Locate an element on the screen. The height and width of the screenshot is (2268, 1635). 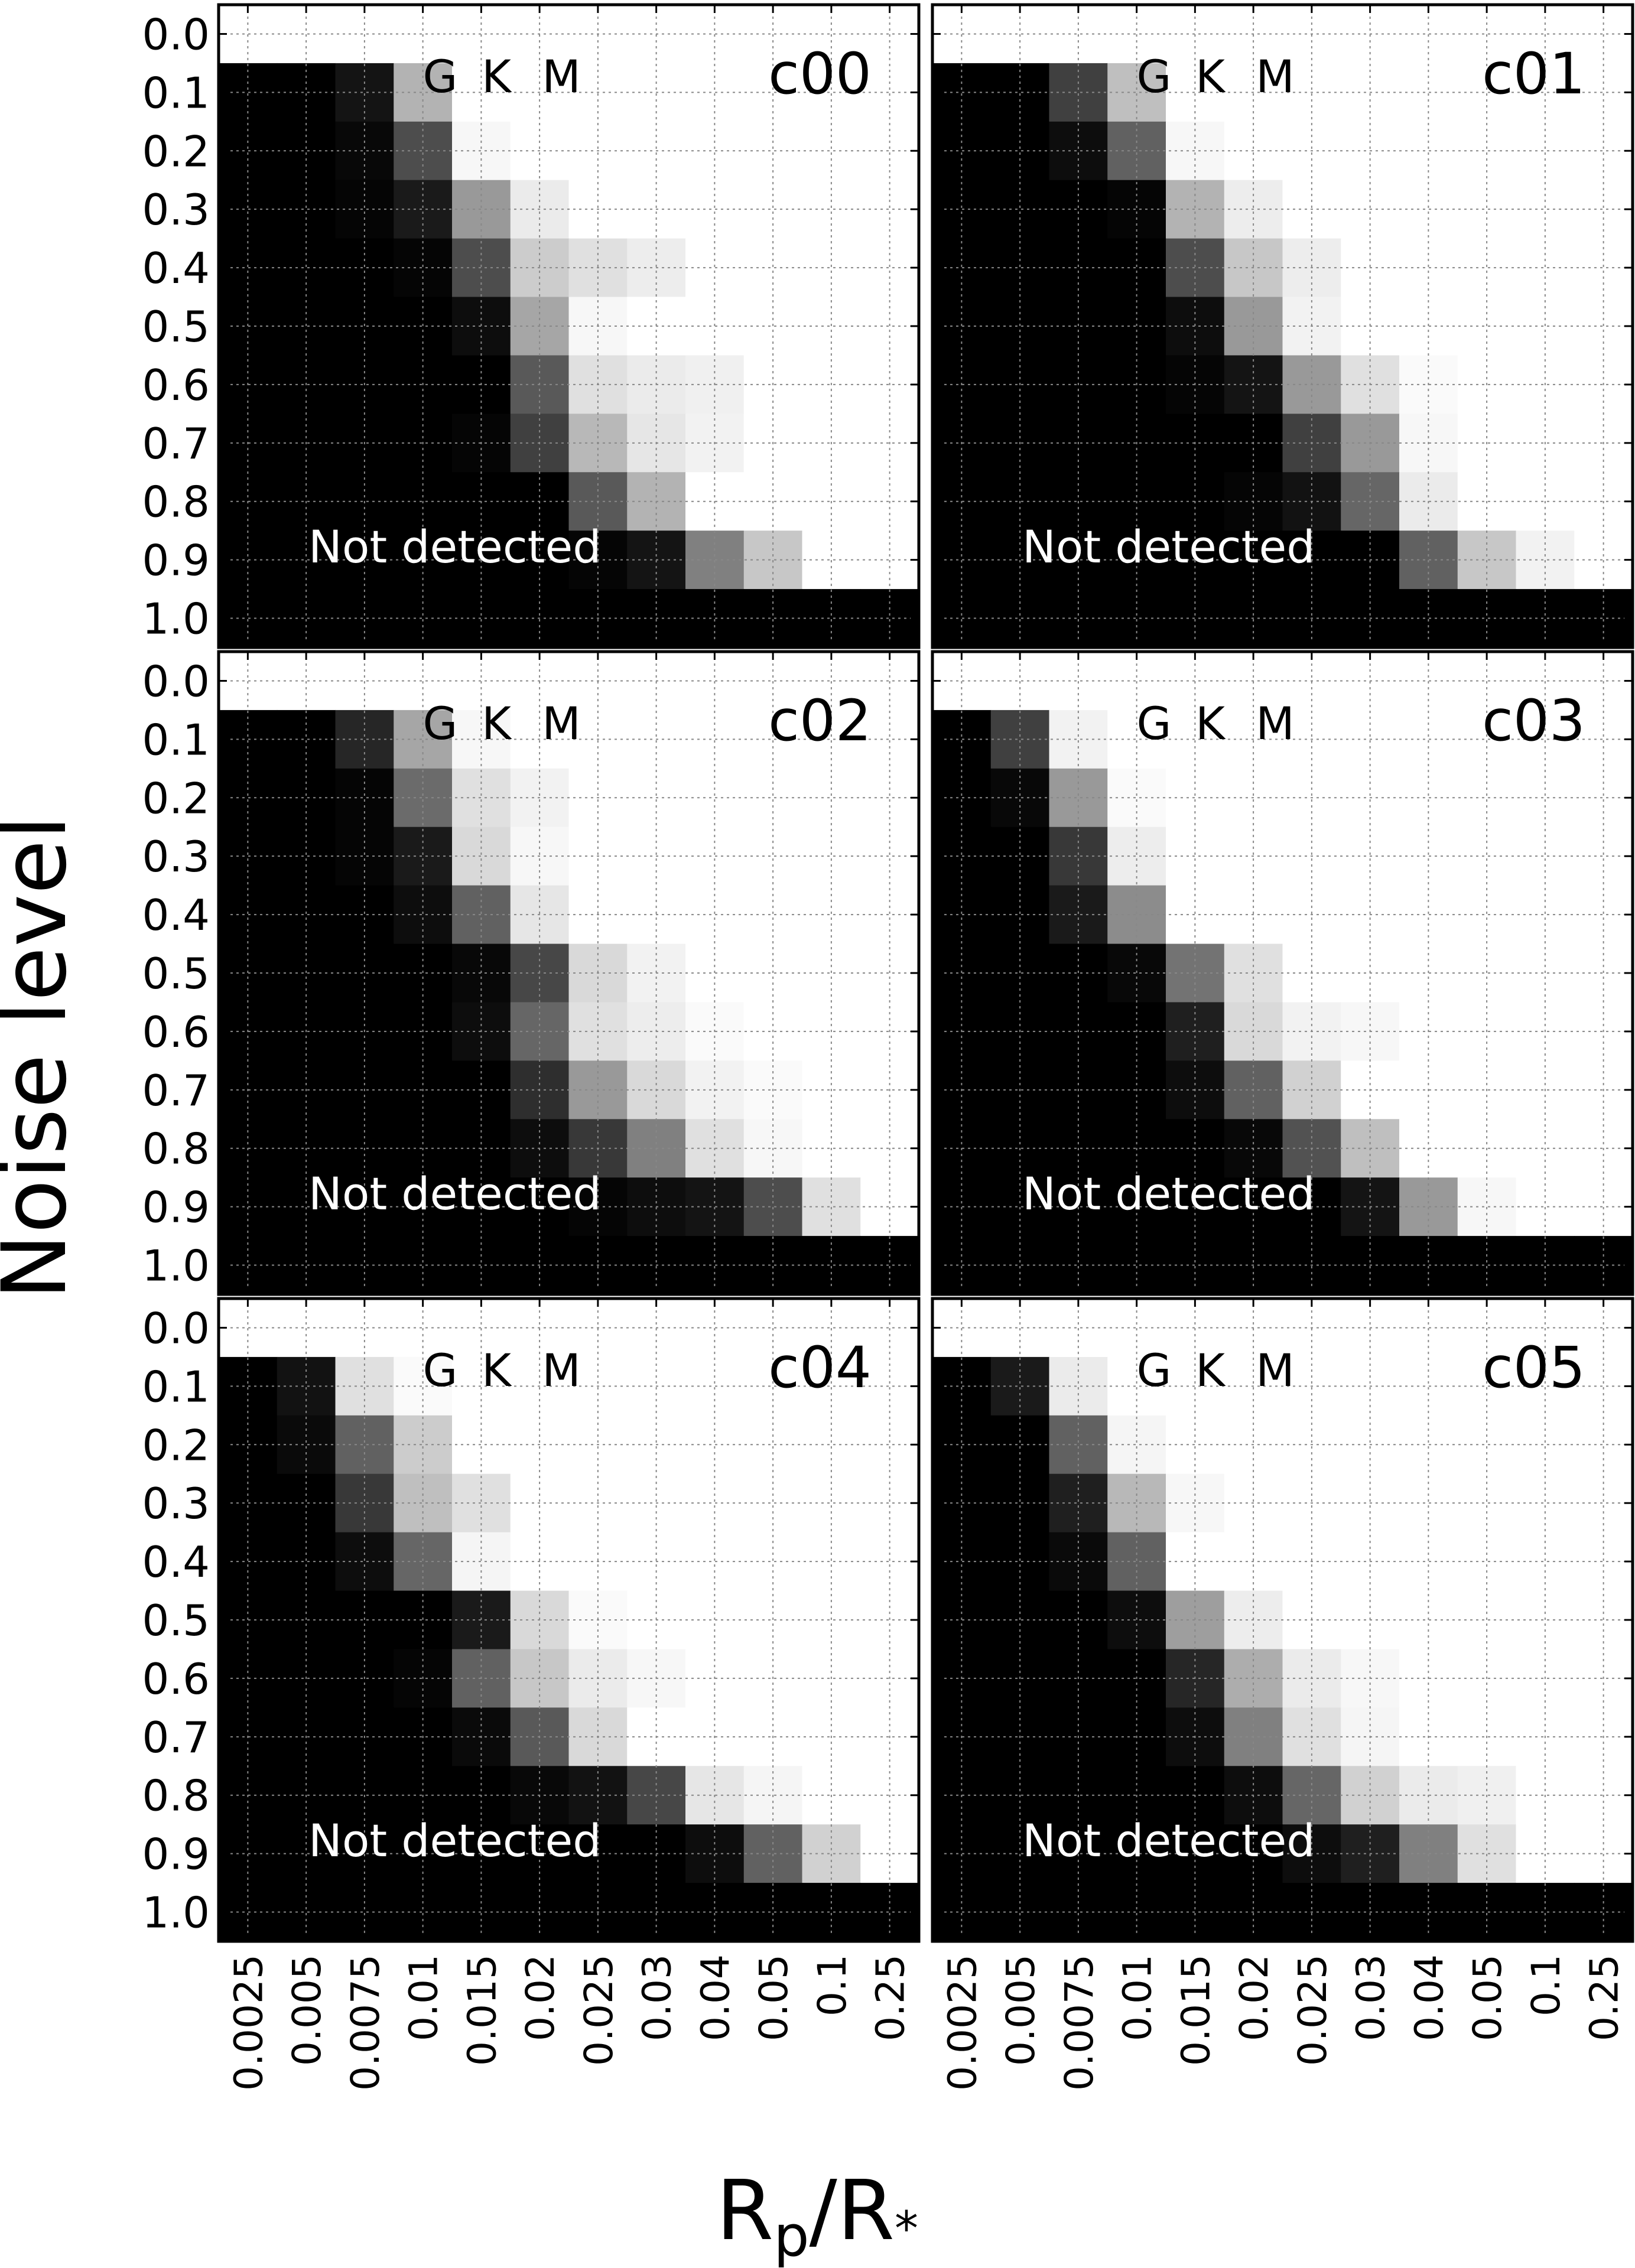
x-tick-label: 0.025 is located at coordinates (1312, 2010).